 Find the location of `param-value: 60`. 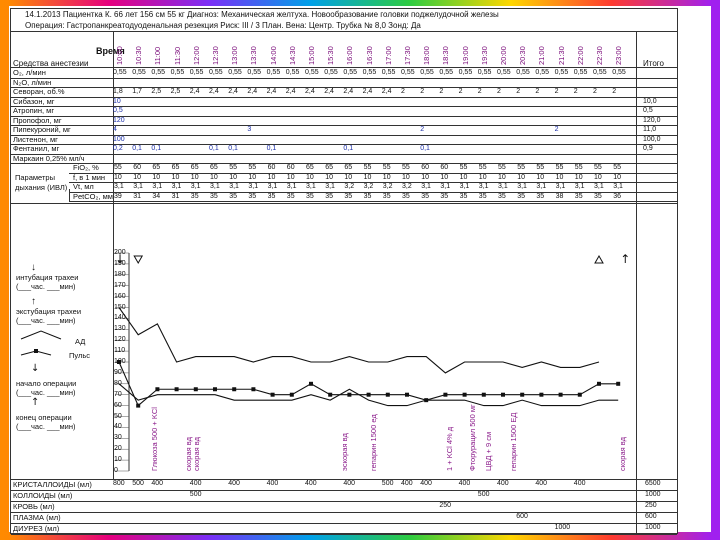

param-value: 60 is located at coordinates (425, 167).